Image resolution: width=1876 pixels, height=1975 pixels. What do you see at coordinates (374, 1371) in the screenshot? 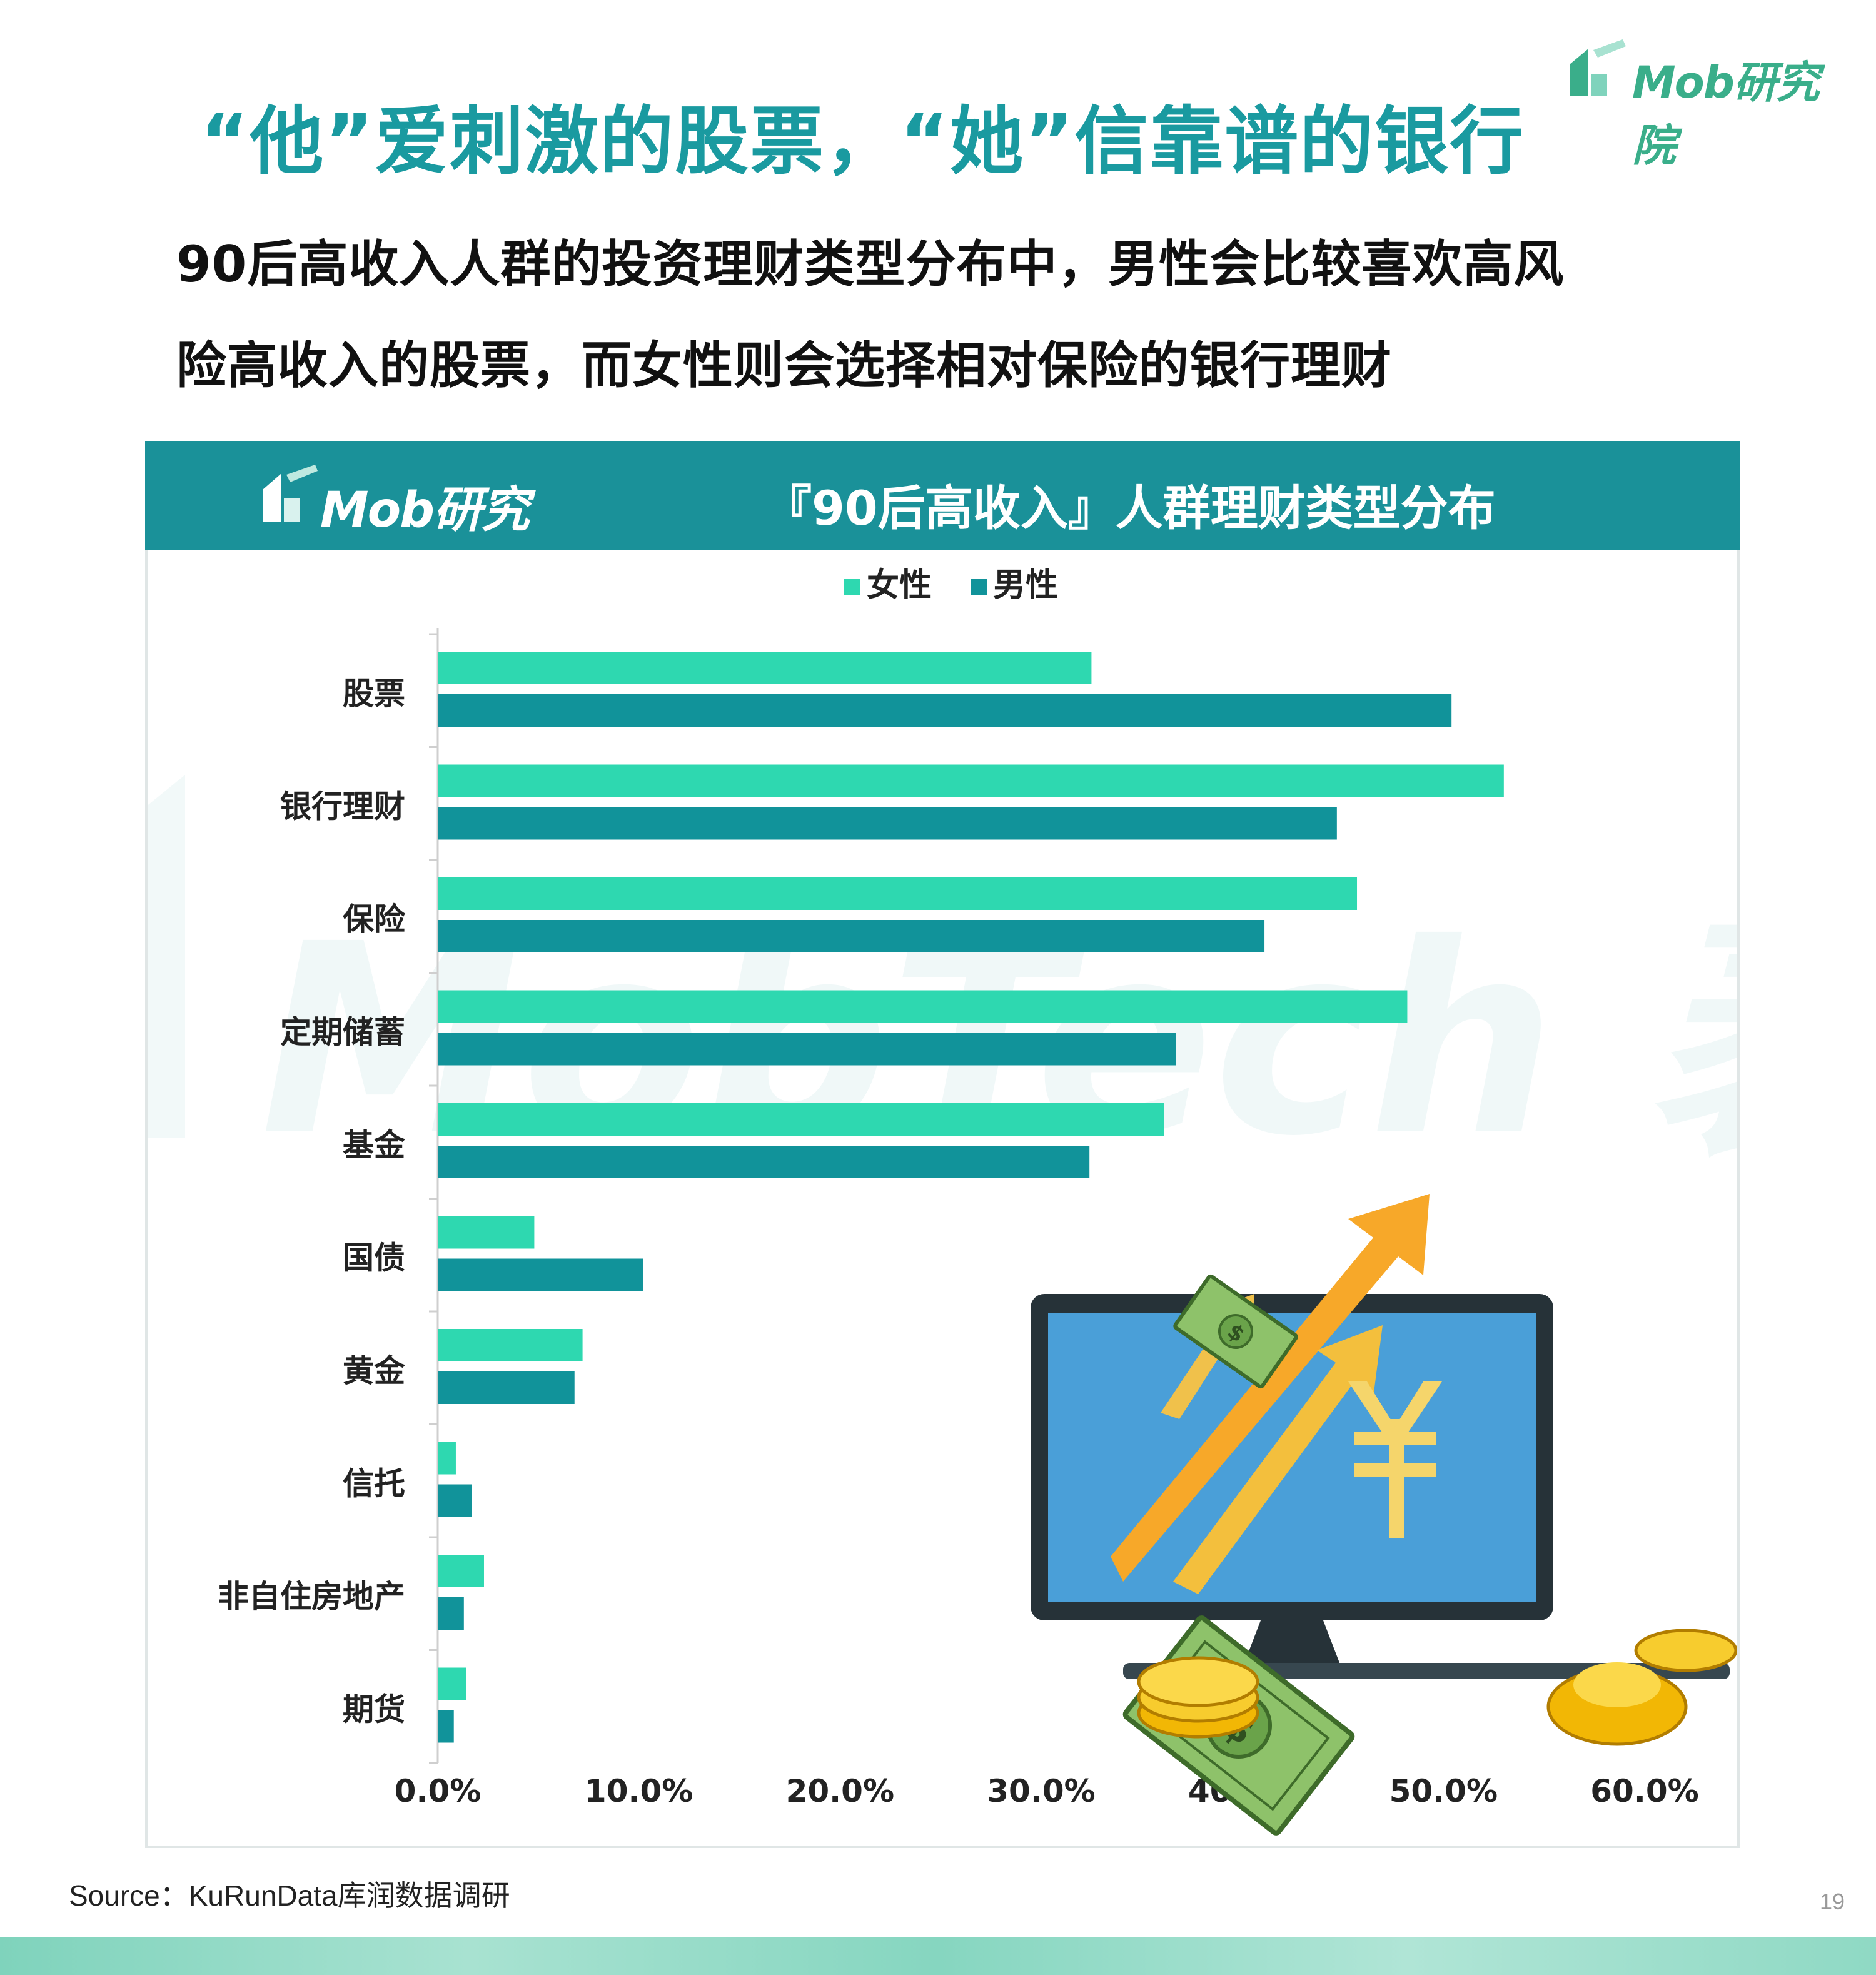
I see `category-label: 黄金` at bounding box center [374, 1371].